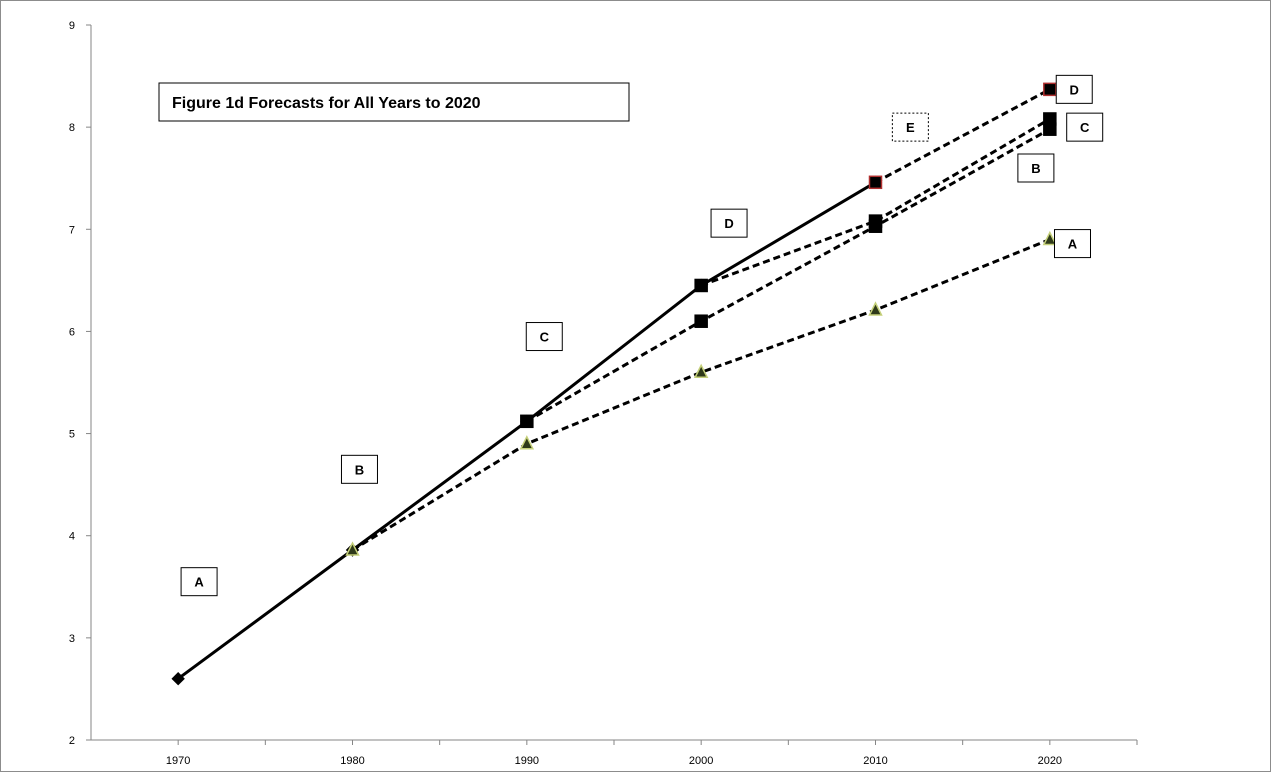 This screenshot has height=772, width=1271. Describe the element at coordinates (72, 230) in the screenshot. I see `y-tick-label: 7` at that location.